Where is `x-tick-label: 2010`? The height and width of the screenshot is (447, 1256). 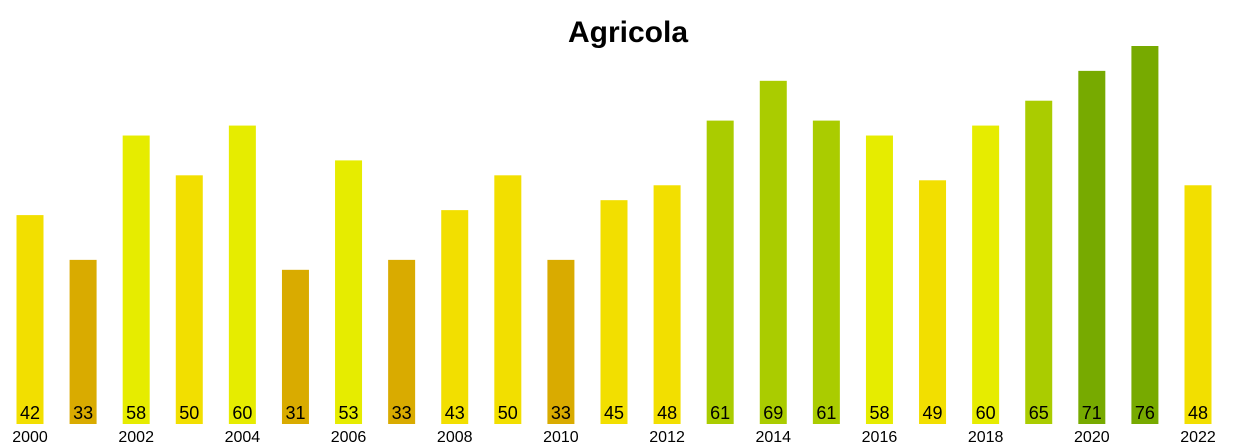 x-tick-label: 2010 is located at coordinates (561, 437).